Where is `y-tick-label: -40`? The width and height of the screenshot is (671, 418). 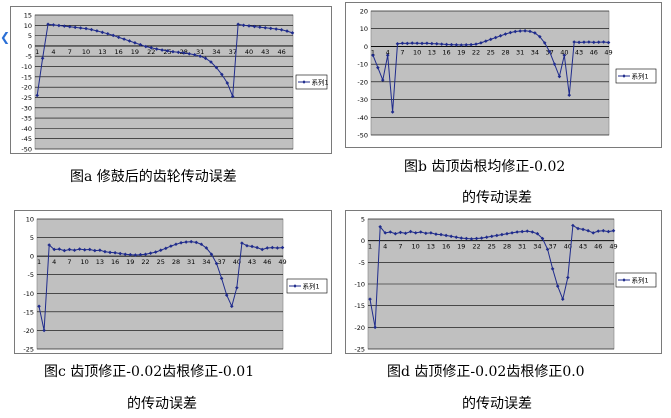
y-tick-label: -40 is located at coordinates (26, 129).